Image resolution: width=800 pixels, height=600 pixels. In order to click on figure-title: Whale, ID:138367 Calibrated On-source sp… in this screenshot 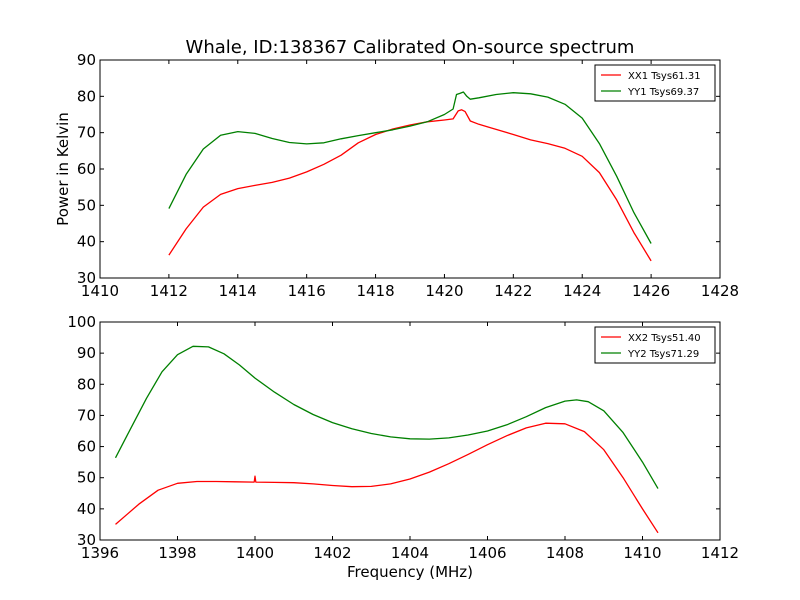, I will do `click(410, 47)`.